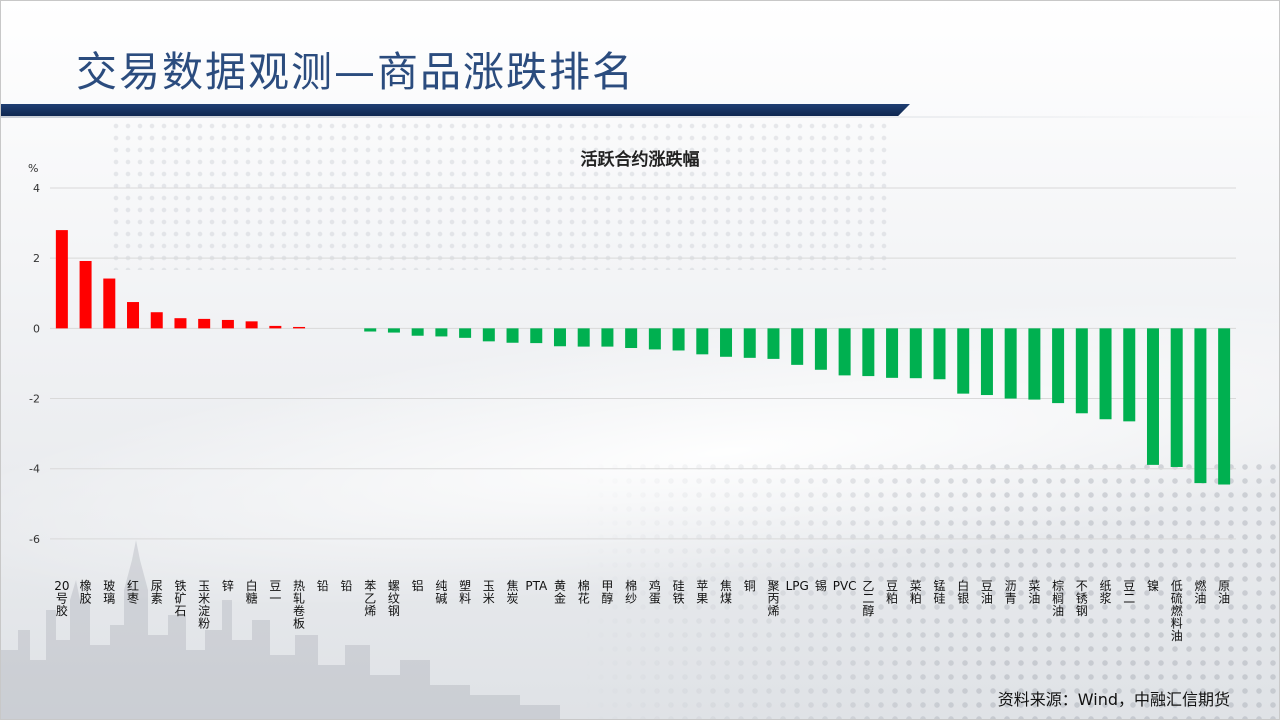 This screenshot has width=1280, height=720. I want to click on x-tick-label: 沥青, so click(1011, 592).